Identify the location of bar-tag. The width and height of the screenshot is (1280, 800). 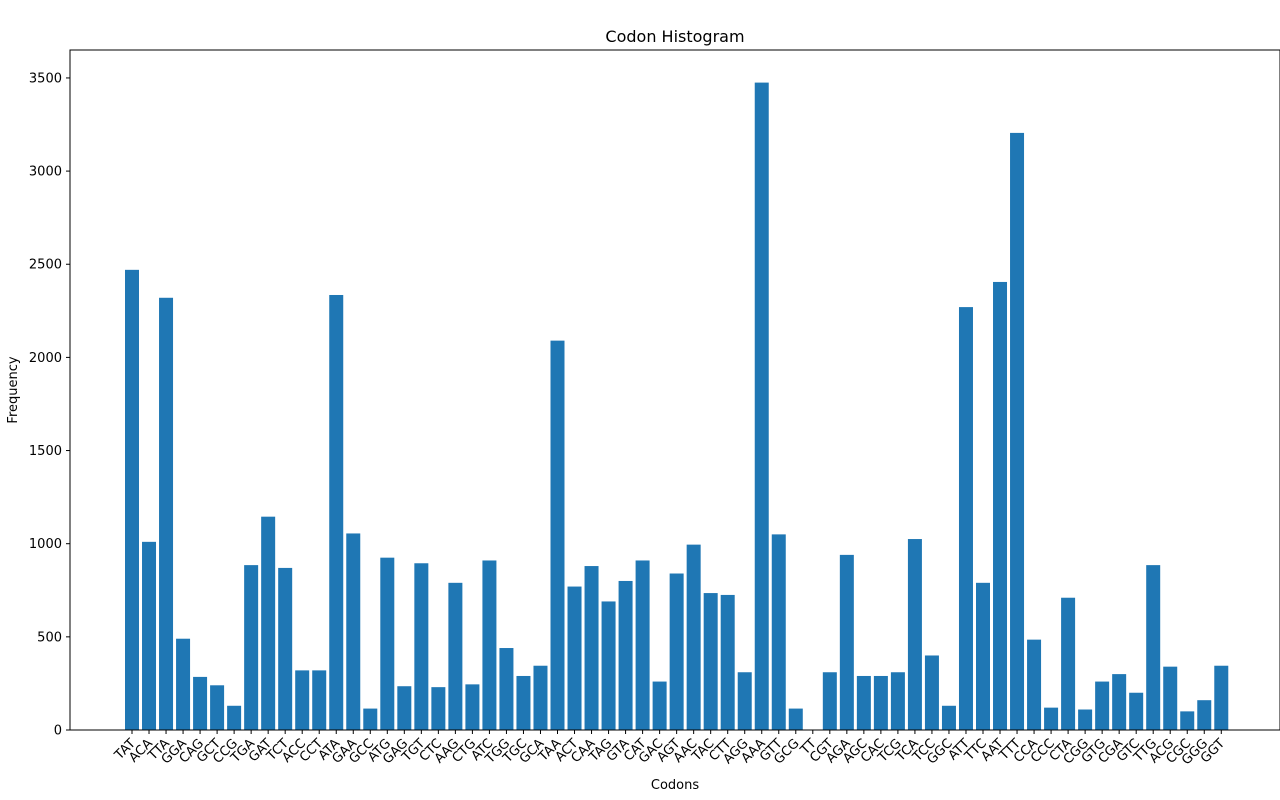
(608, 665).